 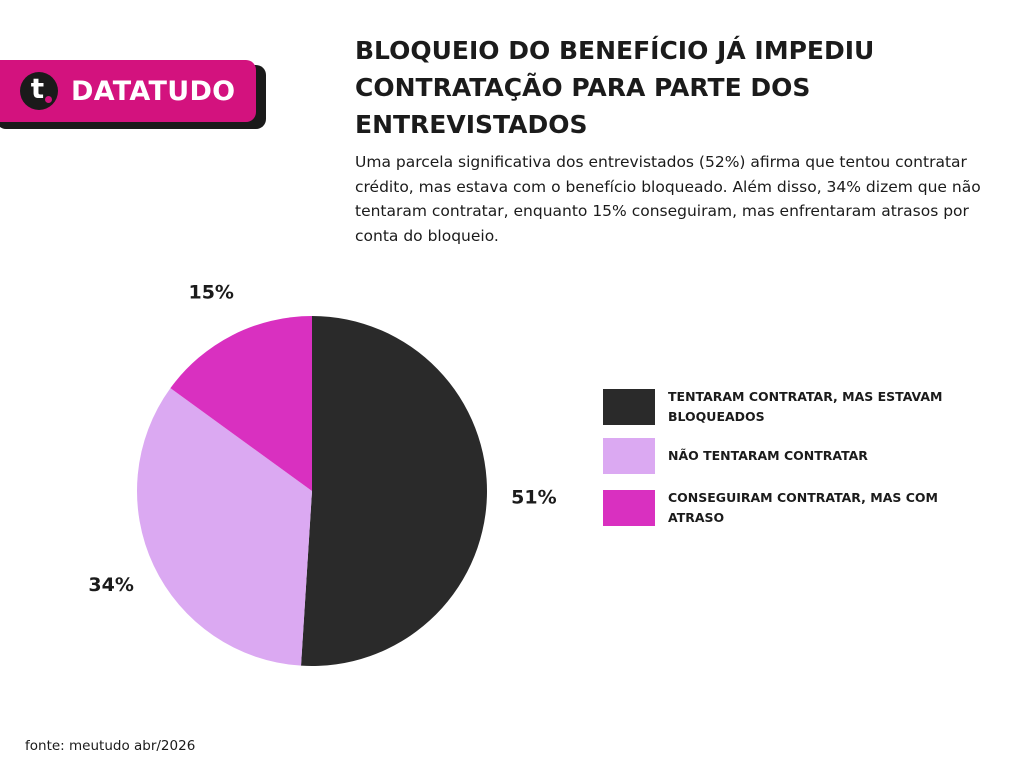 I want to click on legend-label: CONSEGUIRAM CONTRATAR, MAS COM ATRASO, so click(x=803, y=507).